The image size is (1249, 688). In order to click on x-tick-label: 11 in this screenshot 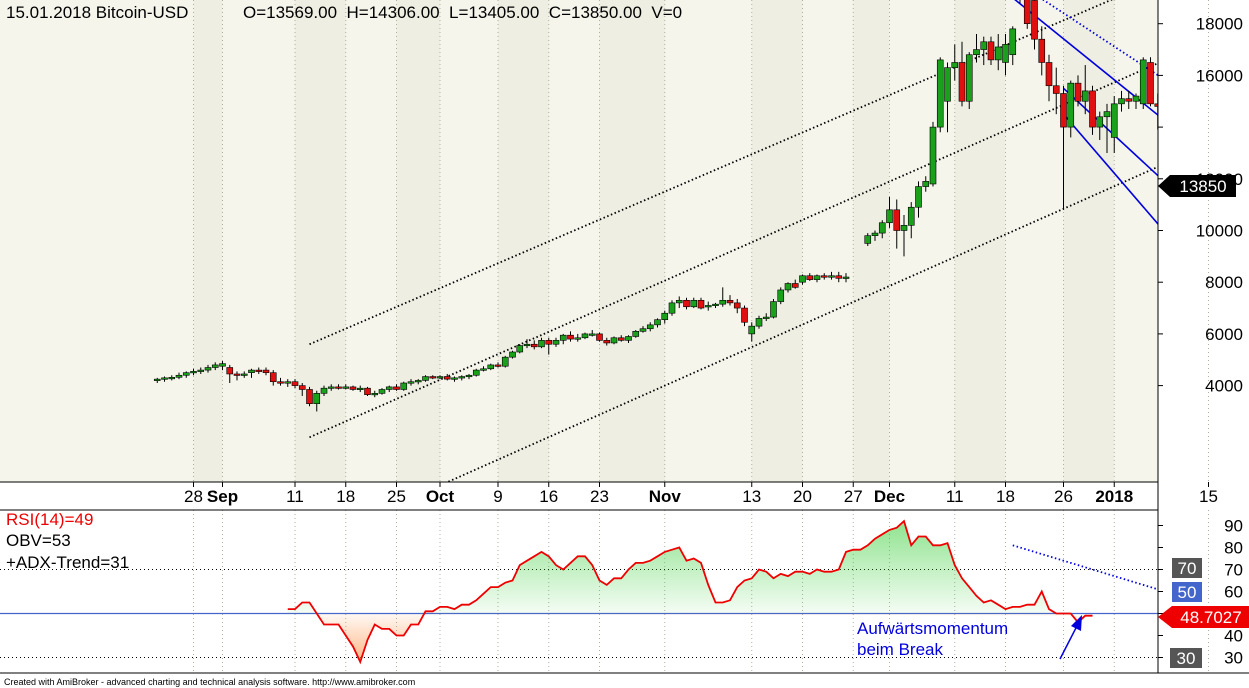, I will do `click(955, 496)`.